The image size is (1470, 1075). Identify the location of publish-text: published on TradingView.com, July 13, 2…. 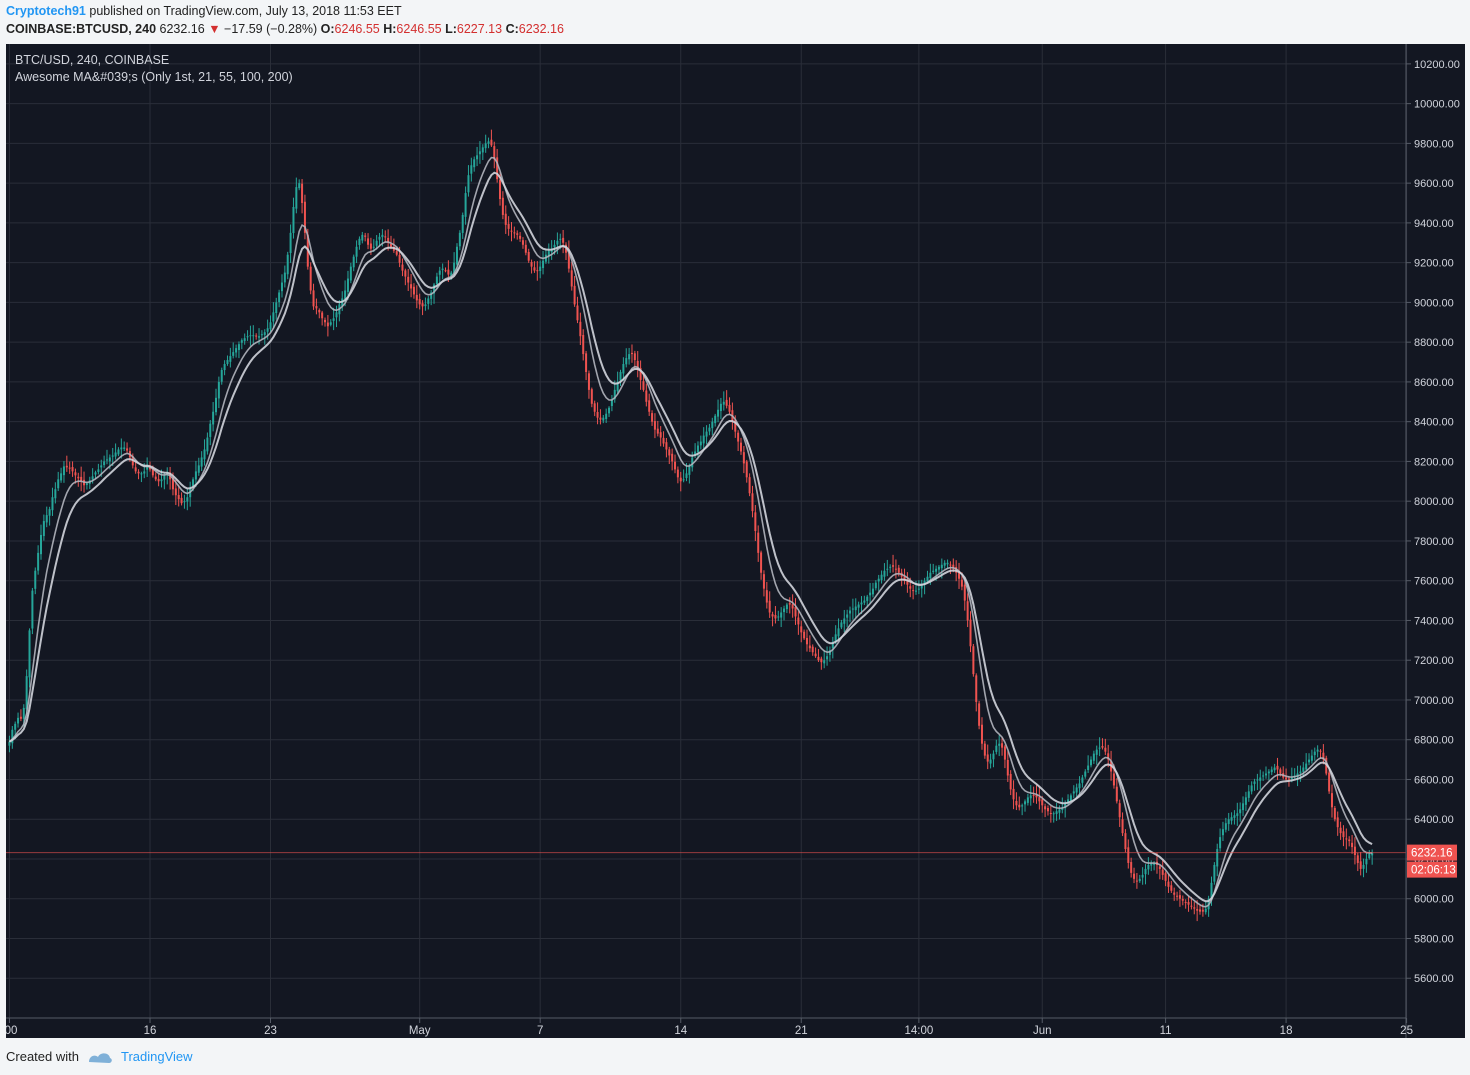
(245, 11).